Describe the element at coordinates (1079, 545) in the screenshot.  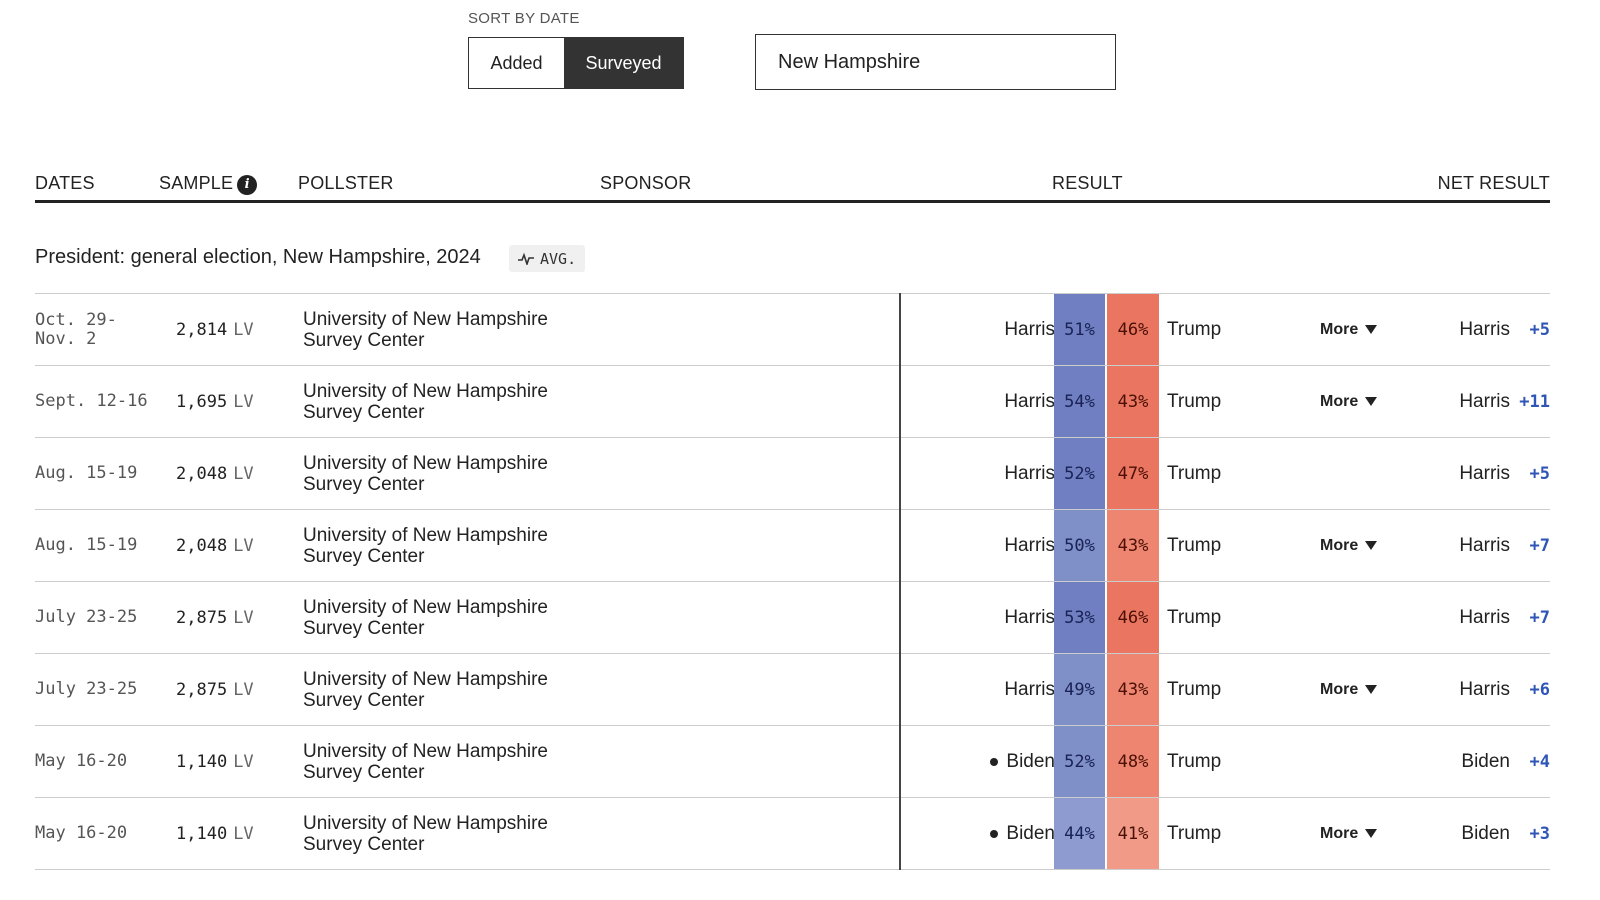
I see `dem-percentage: 50%` at that location.